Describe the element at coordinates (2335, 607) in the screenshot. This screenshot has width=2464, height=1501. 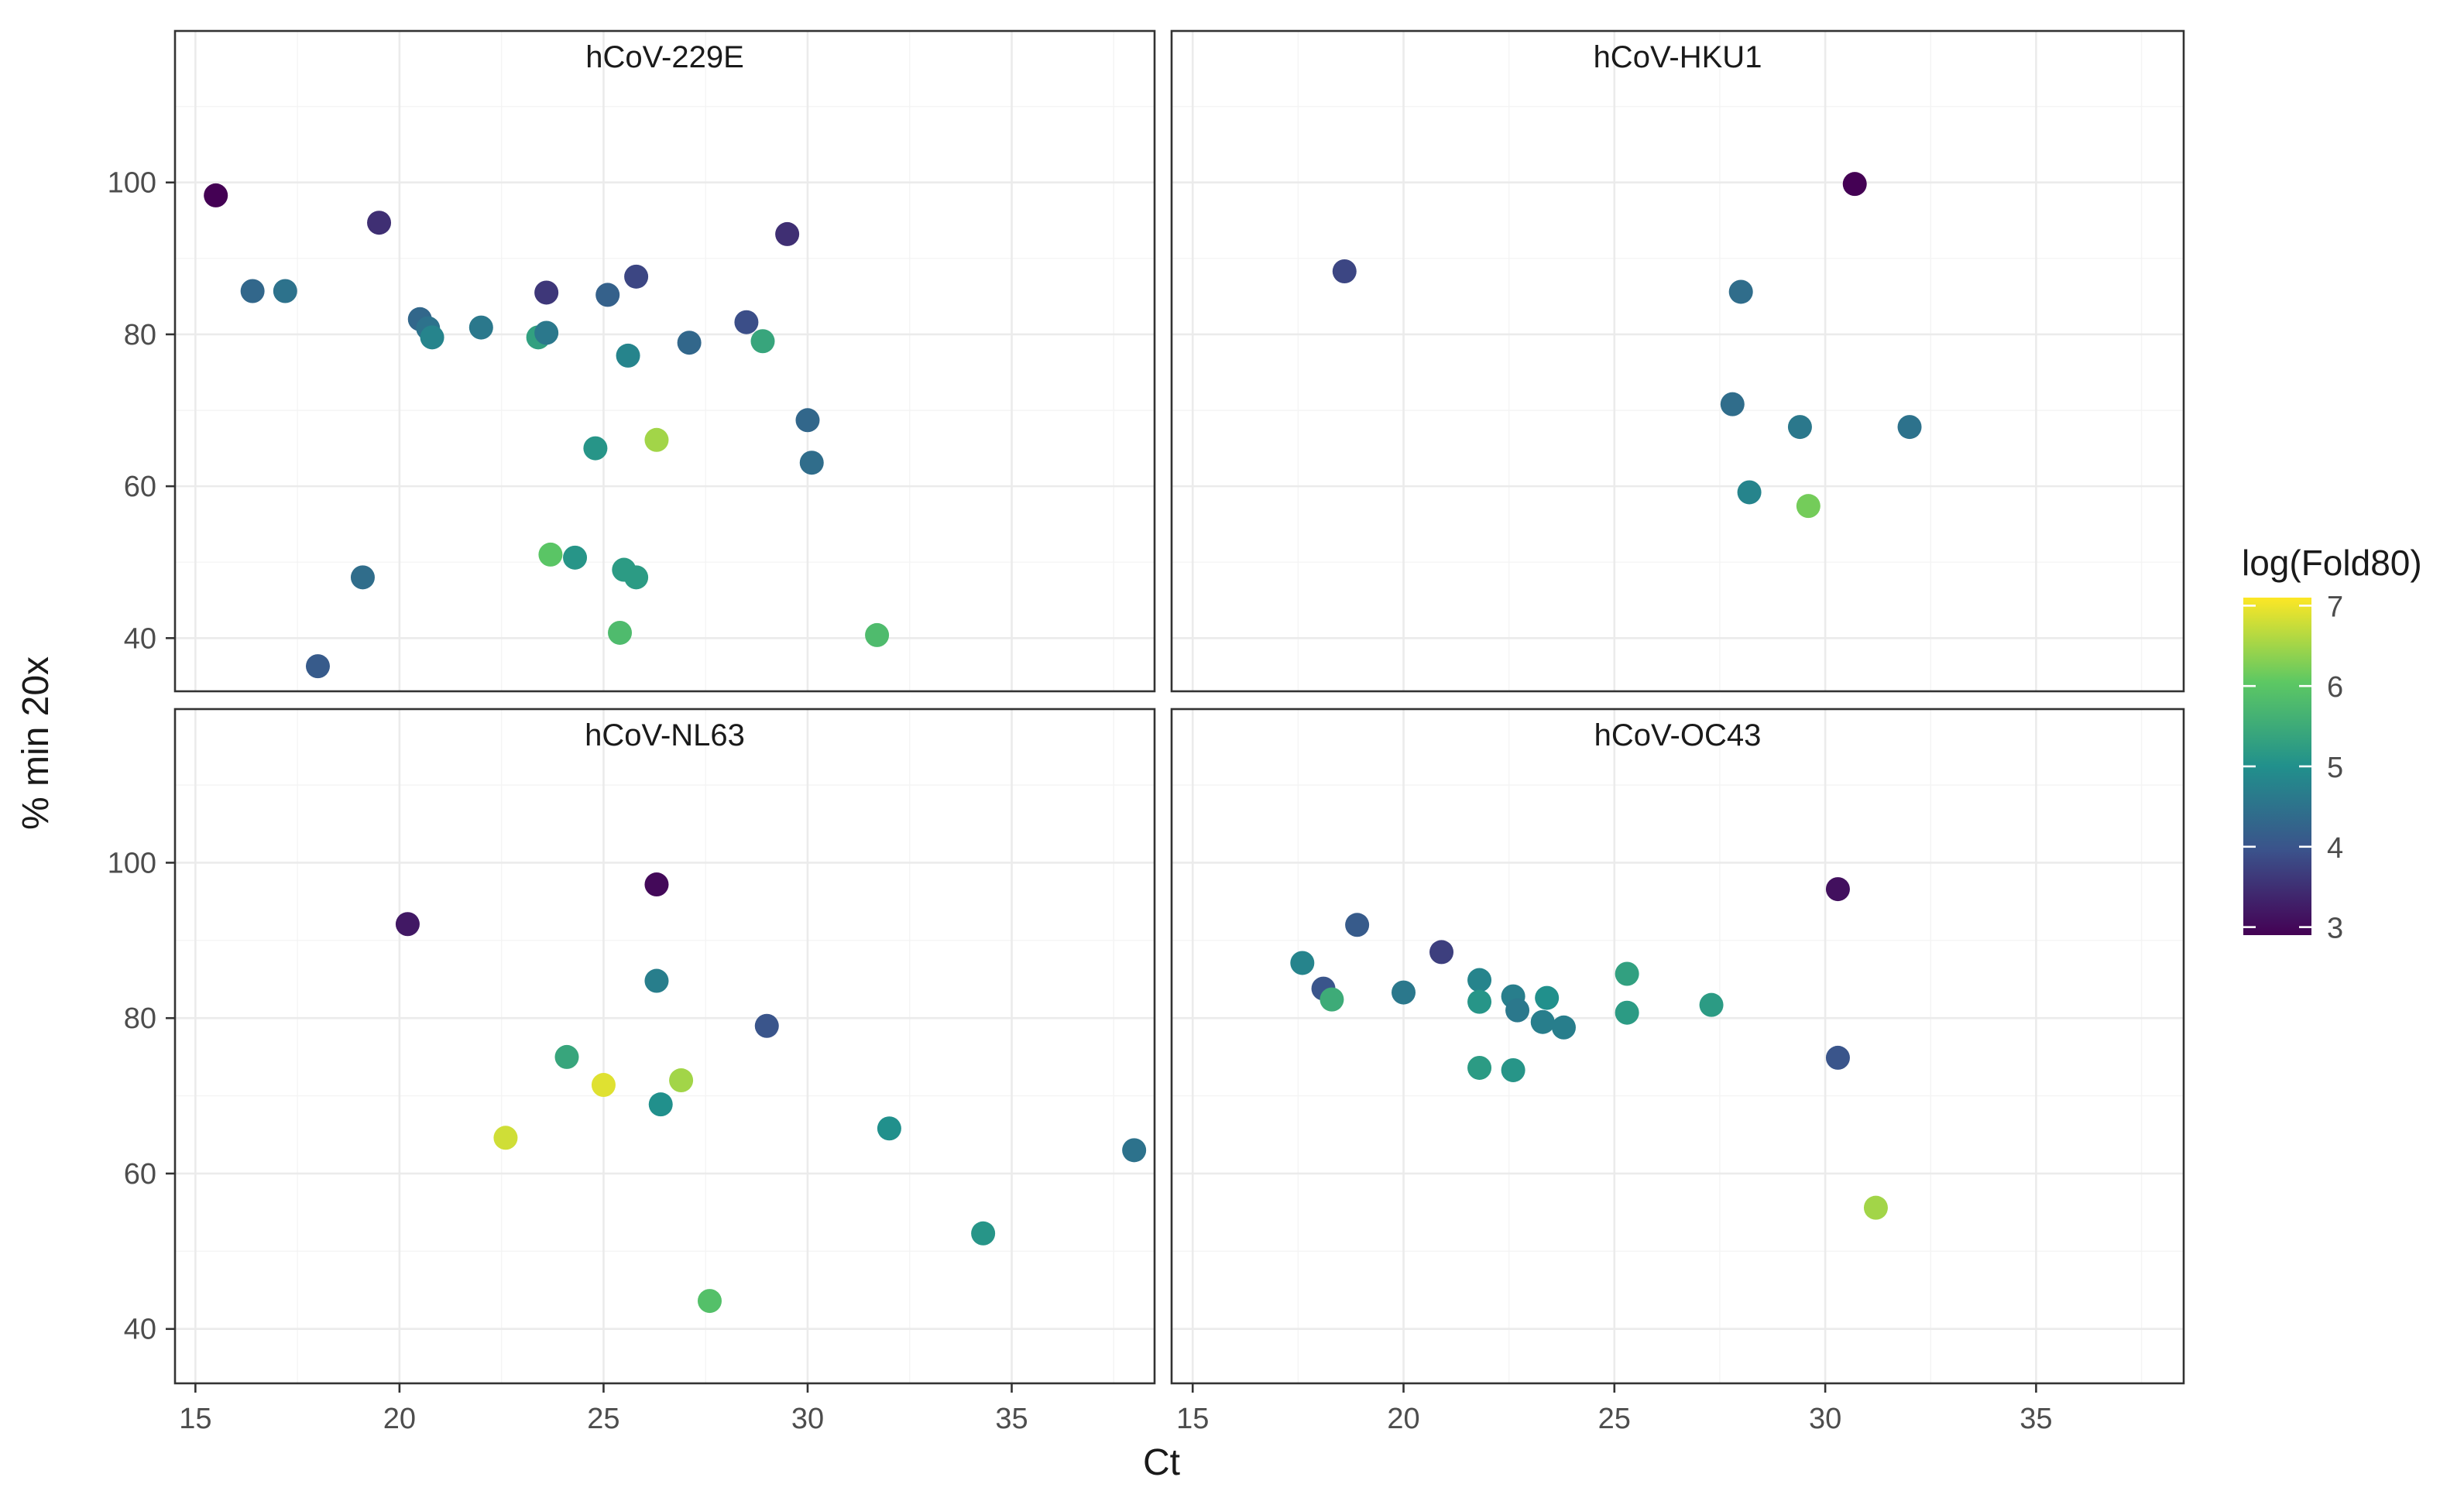
I see `colorbar-tick-label: 7` at that location.